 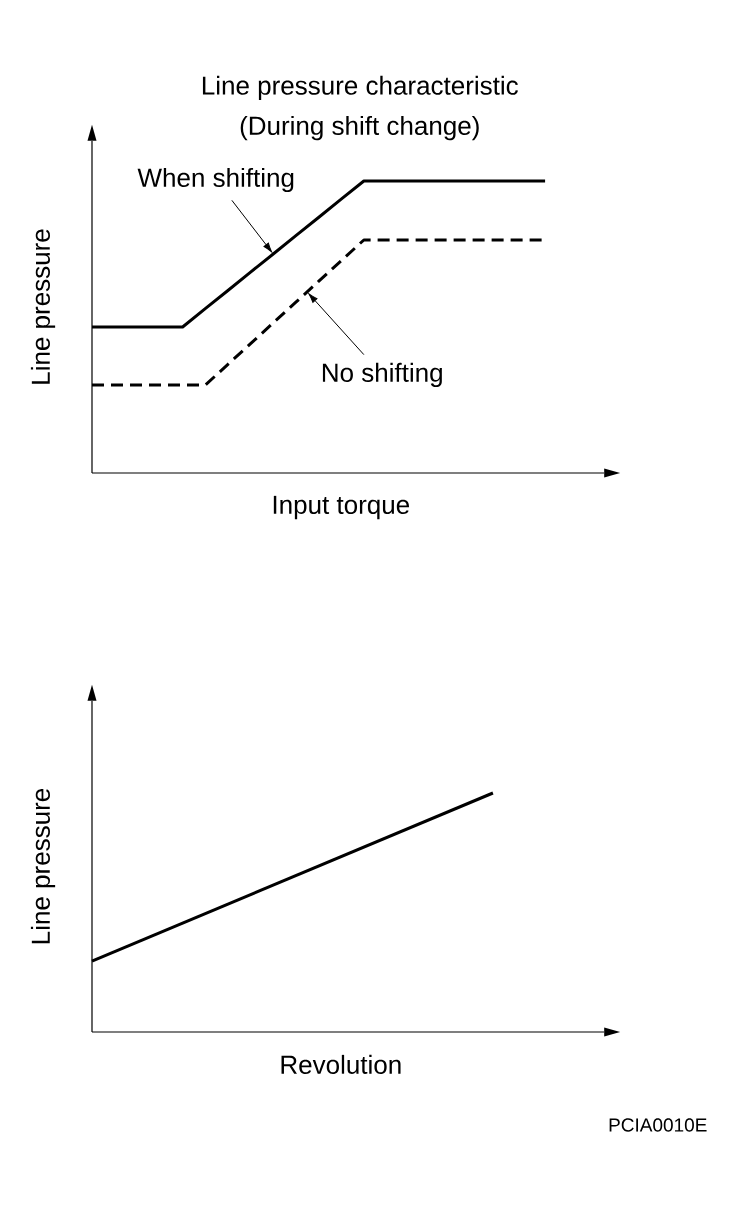 What do you see at coordinates (341, 1064) in the screenshot?
I see `x-axis-title: Revolution` at bounding box center [341, 1064].